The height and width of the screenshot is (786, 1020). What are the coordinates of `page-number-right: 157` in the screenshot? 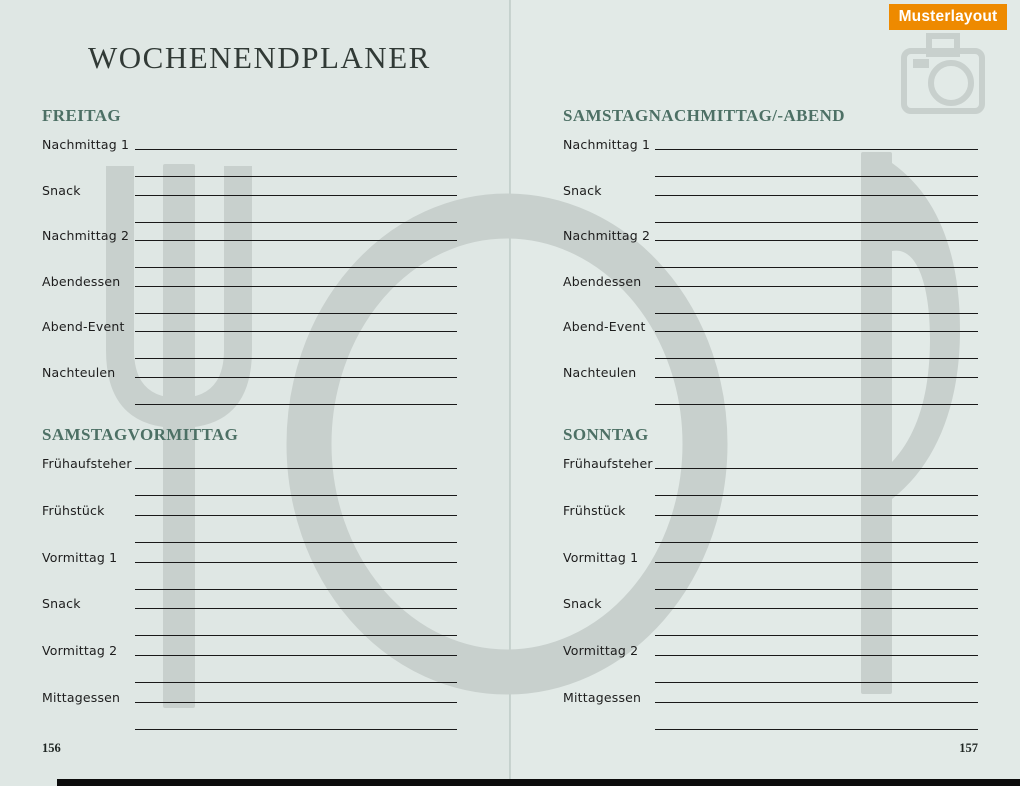 It's located at (968, 748).